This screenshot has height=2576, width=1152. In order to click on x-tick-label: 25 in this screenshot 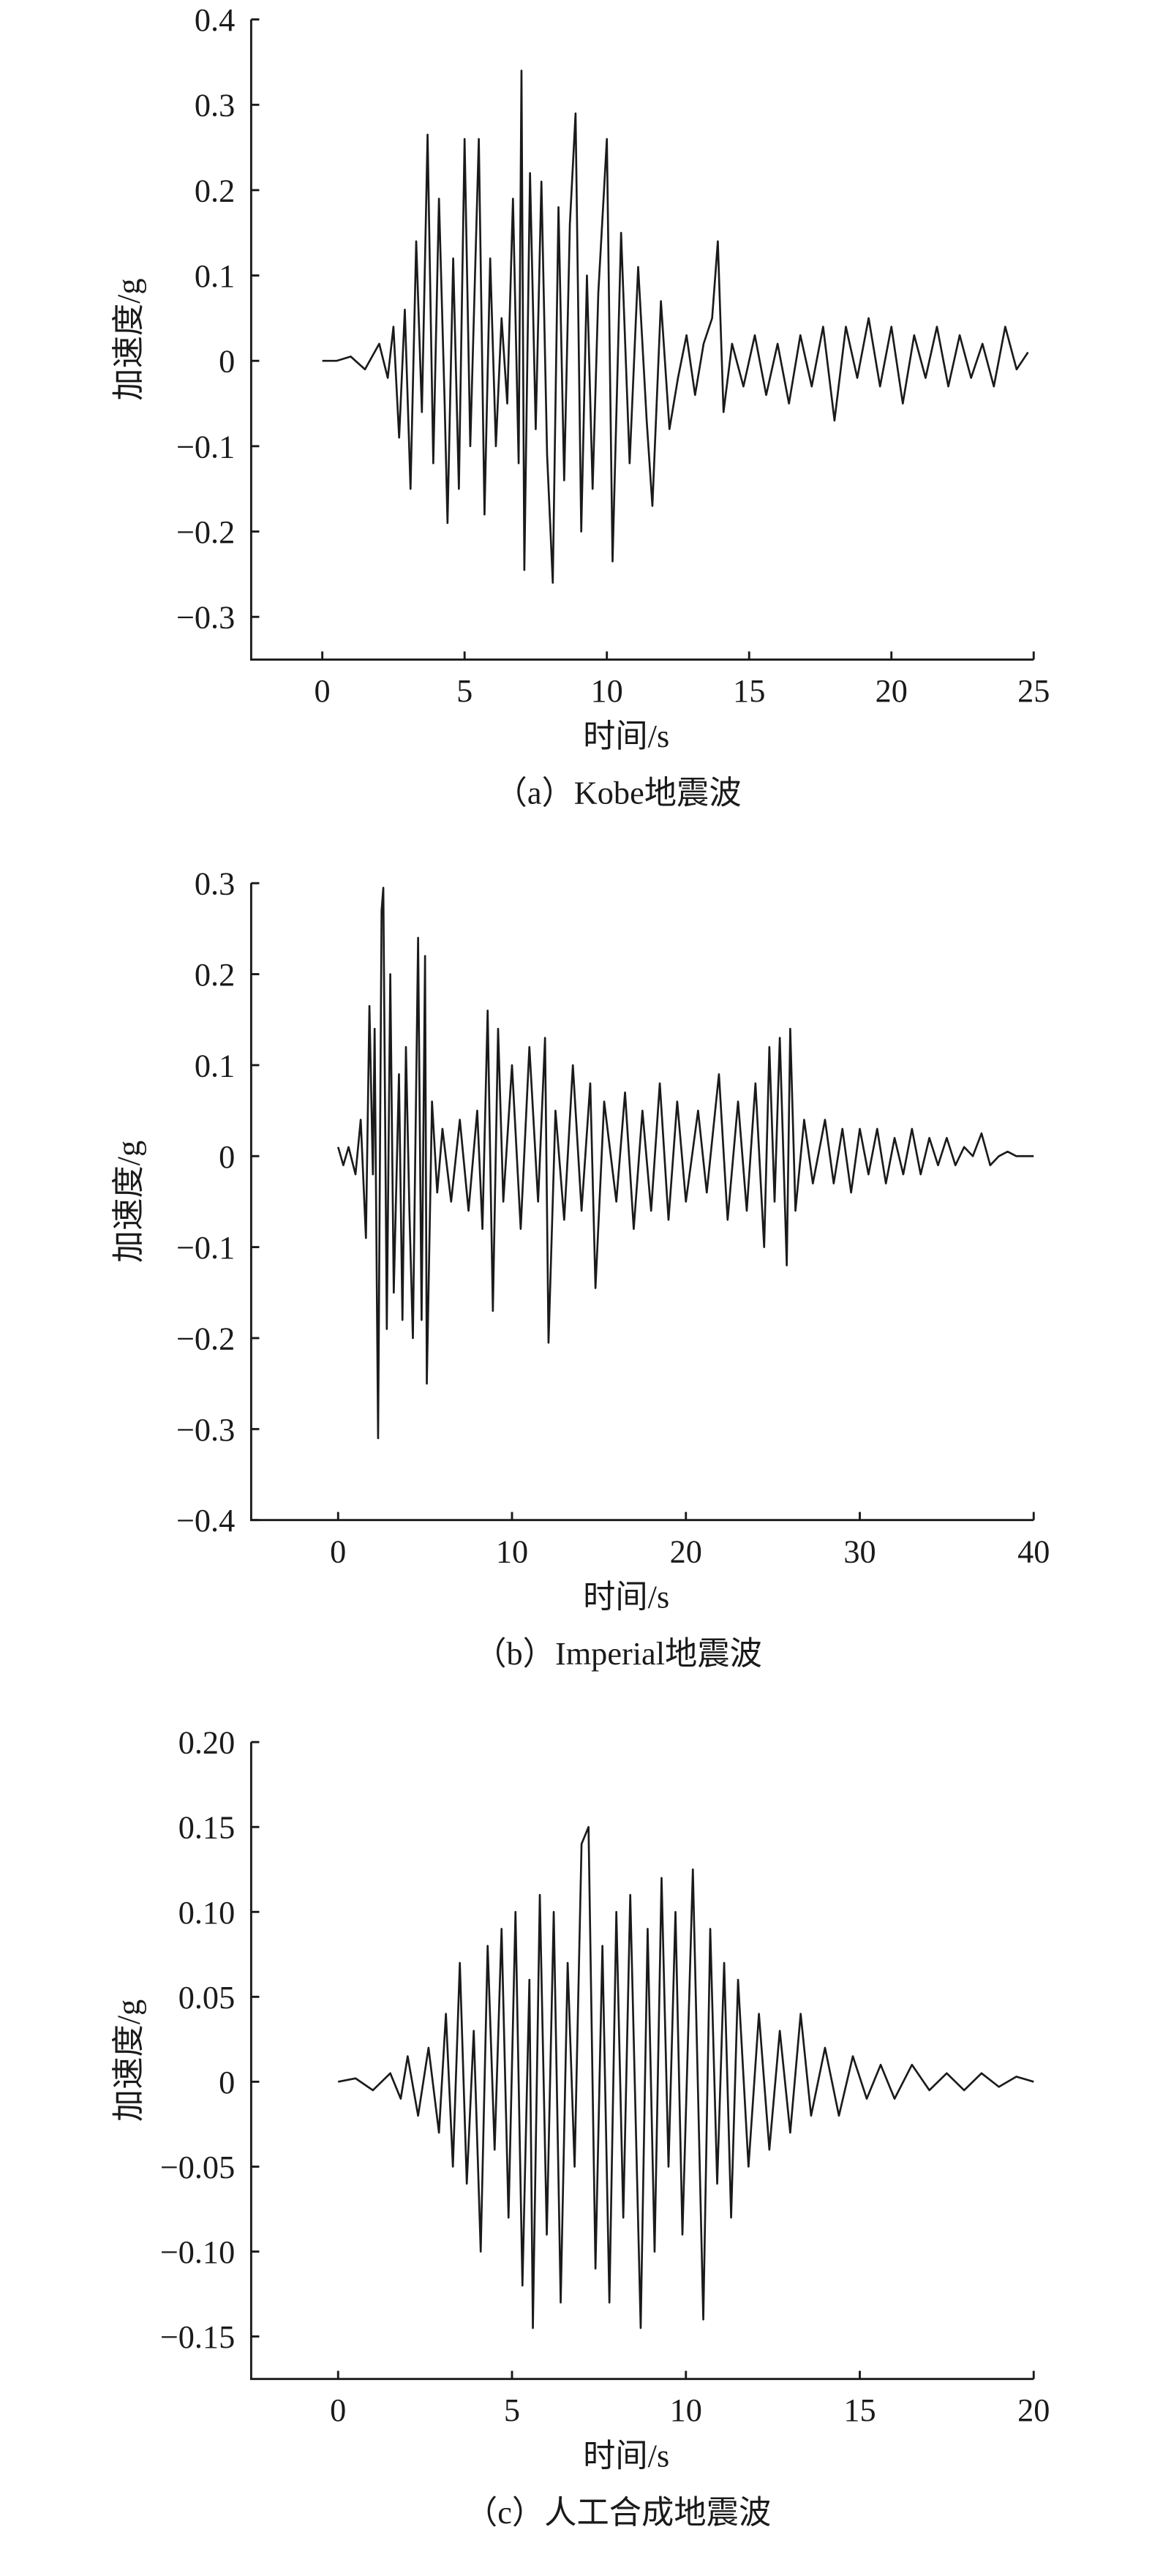, I will do `click(1033, 691)`.